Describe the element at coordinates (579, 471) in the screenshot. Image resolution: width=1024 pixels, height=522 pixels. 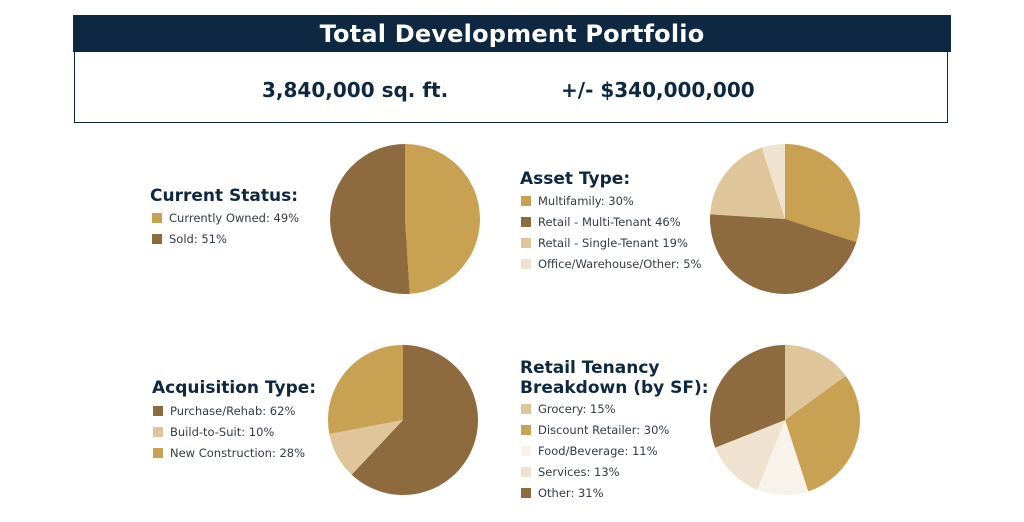
I see `legend-label: Services: 13%` at that location.